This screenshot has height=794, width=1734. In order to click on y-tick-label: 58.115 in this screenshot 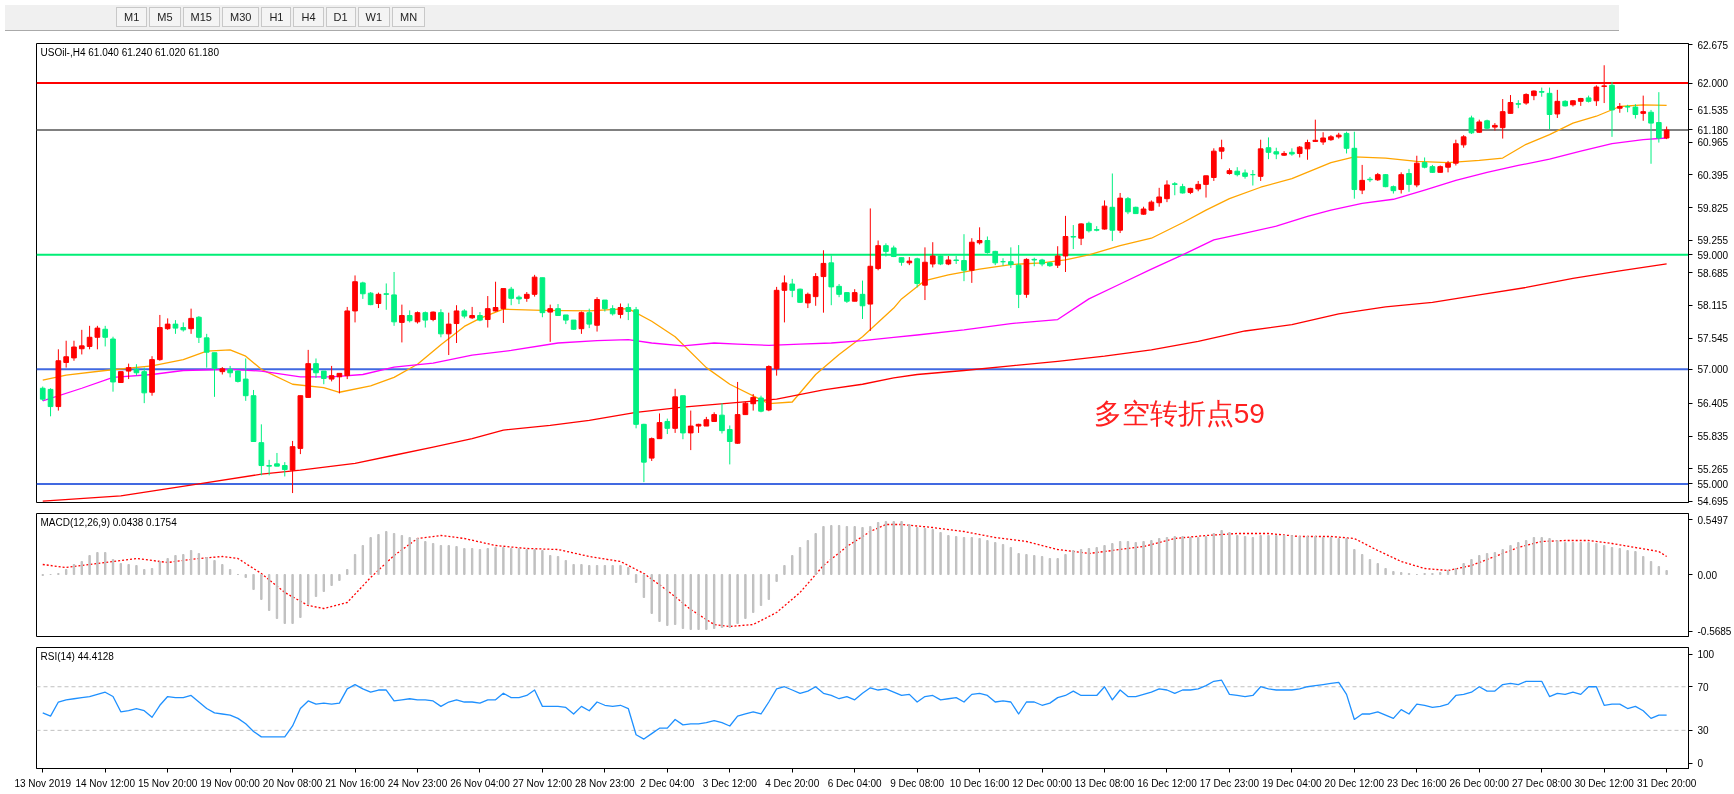, I will do `click(1712, 306)`.